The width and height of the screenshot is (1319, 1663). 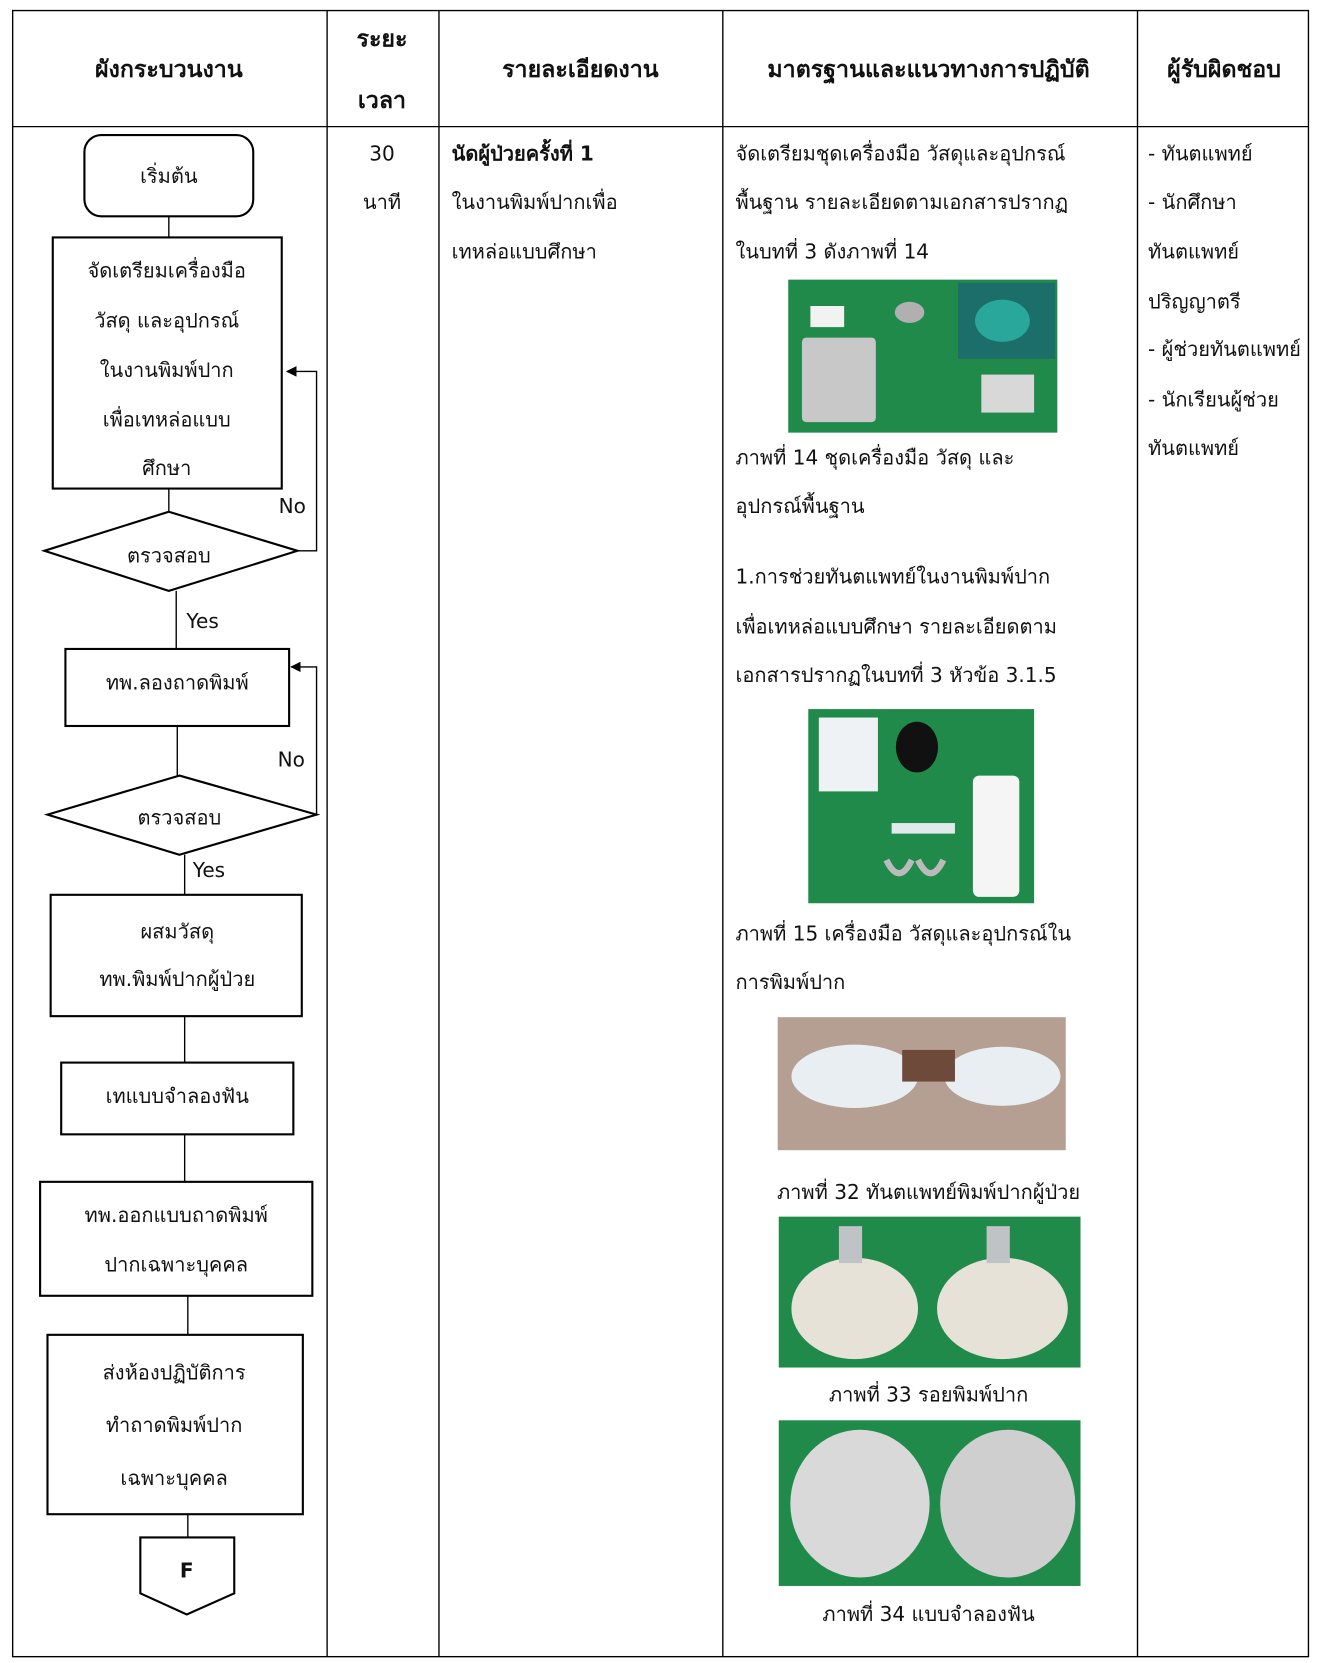 I want to click on standards-line: เพื่อเทหล่อแบบศึกษา รายละเอียดตาม, so click(x=896, y=625).